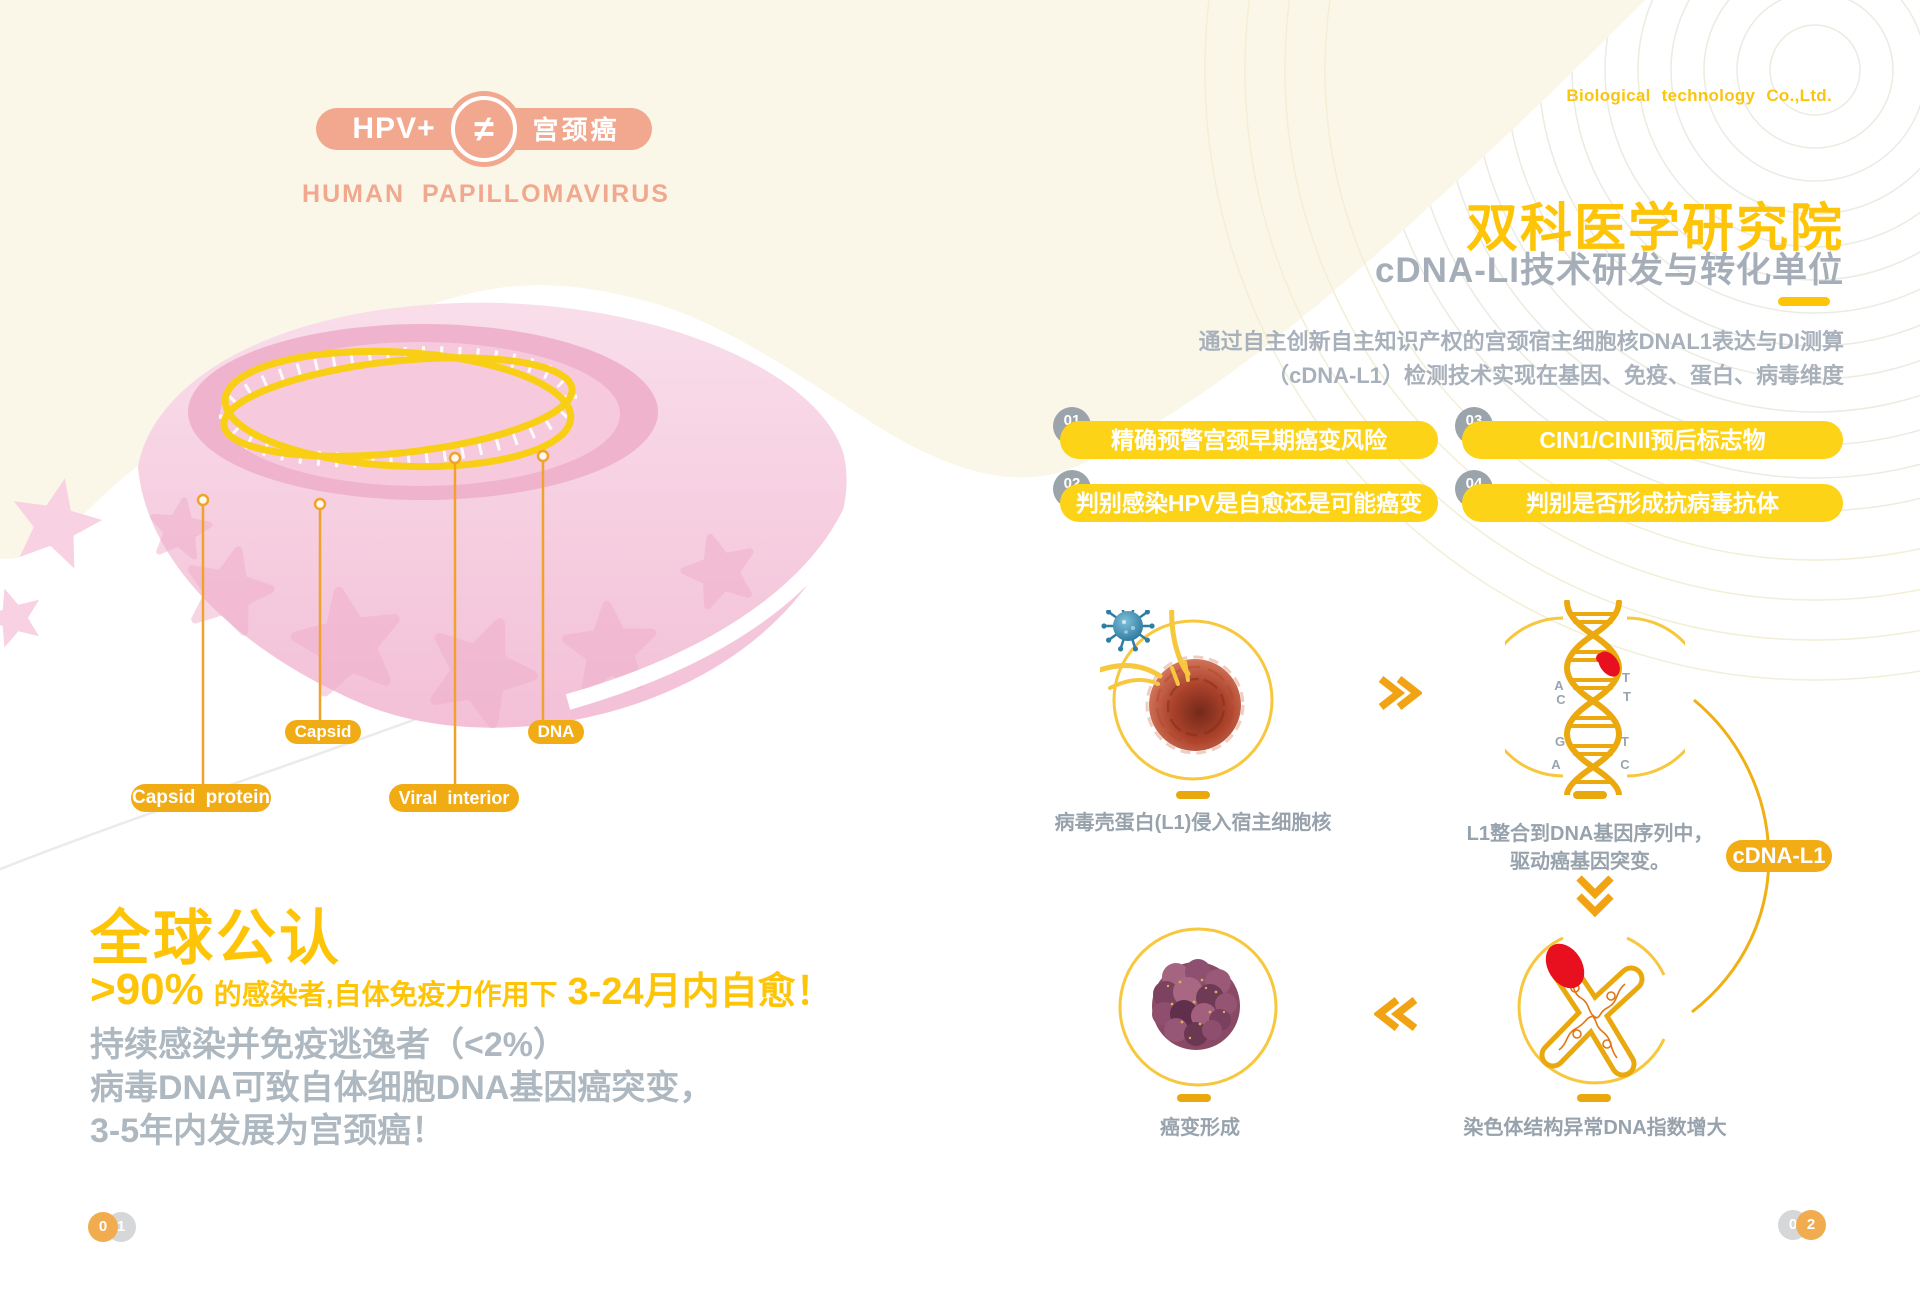 Image resolution: width=1920 pixels, height=1303 pixels. I want to click on cdna-l1-tag: cDNA-L1, so click(1779, 856).